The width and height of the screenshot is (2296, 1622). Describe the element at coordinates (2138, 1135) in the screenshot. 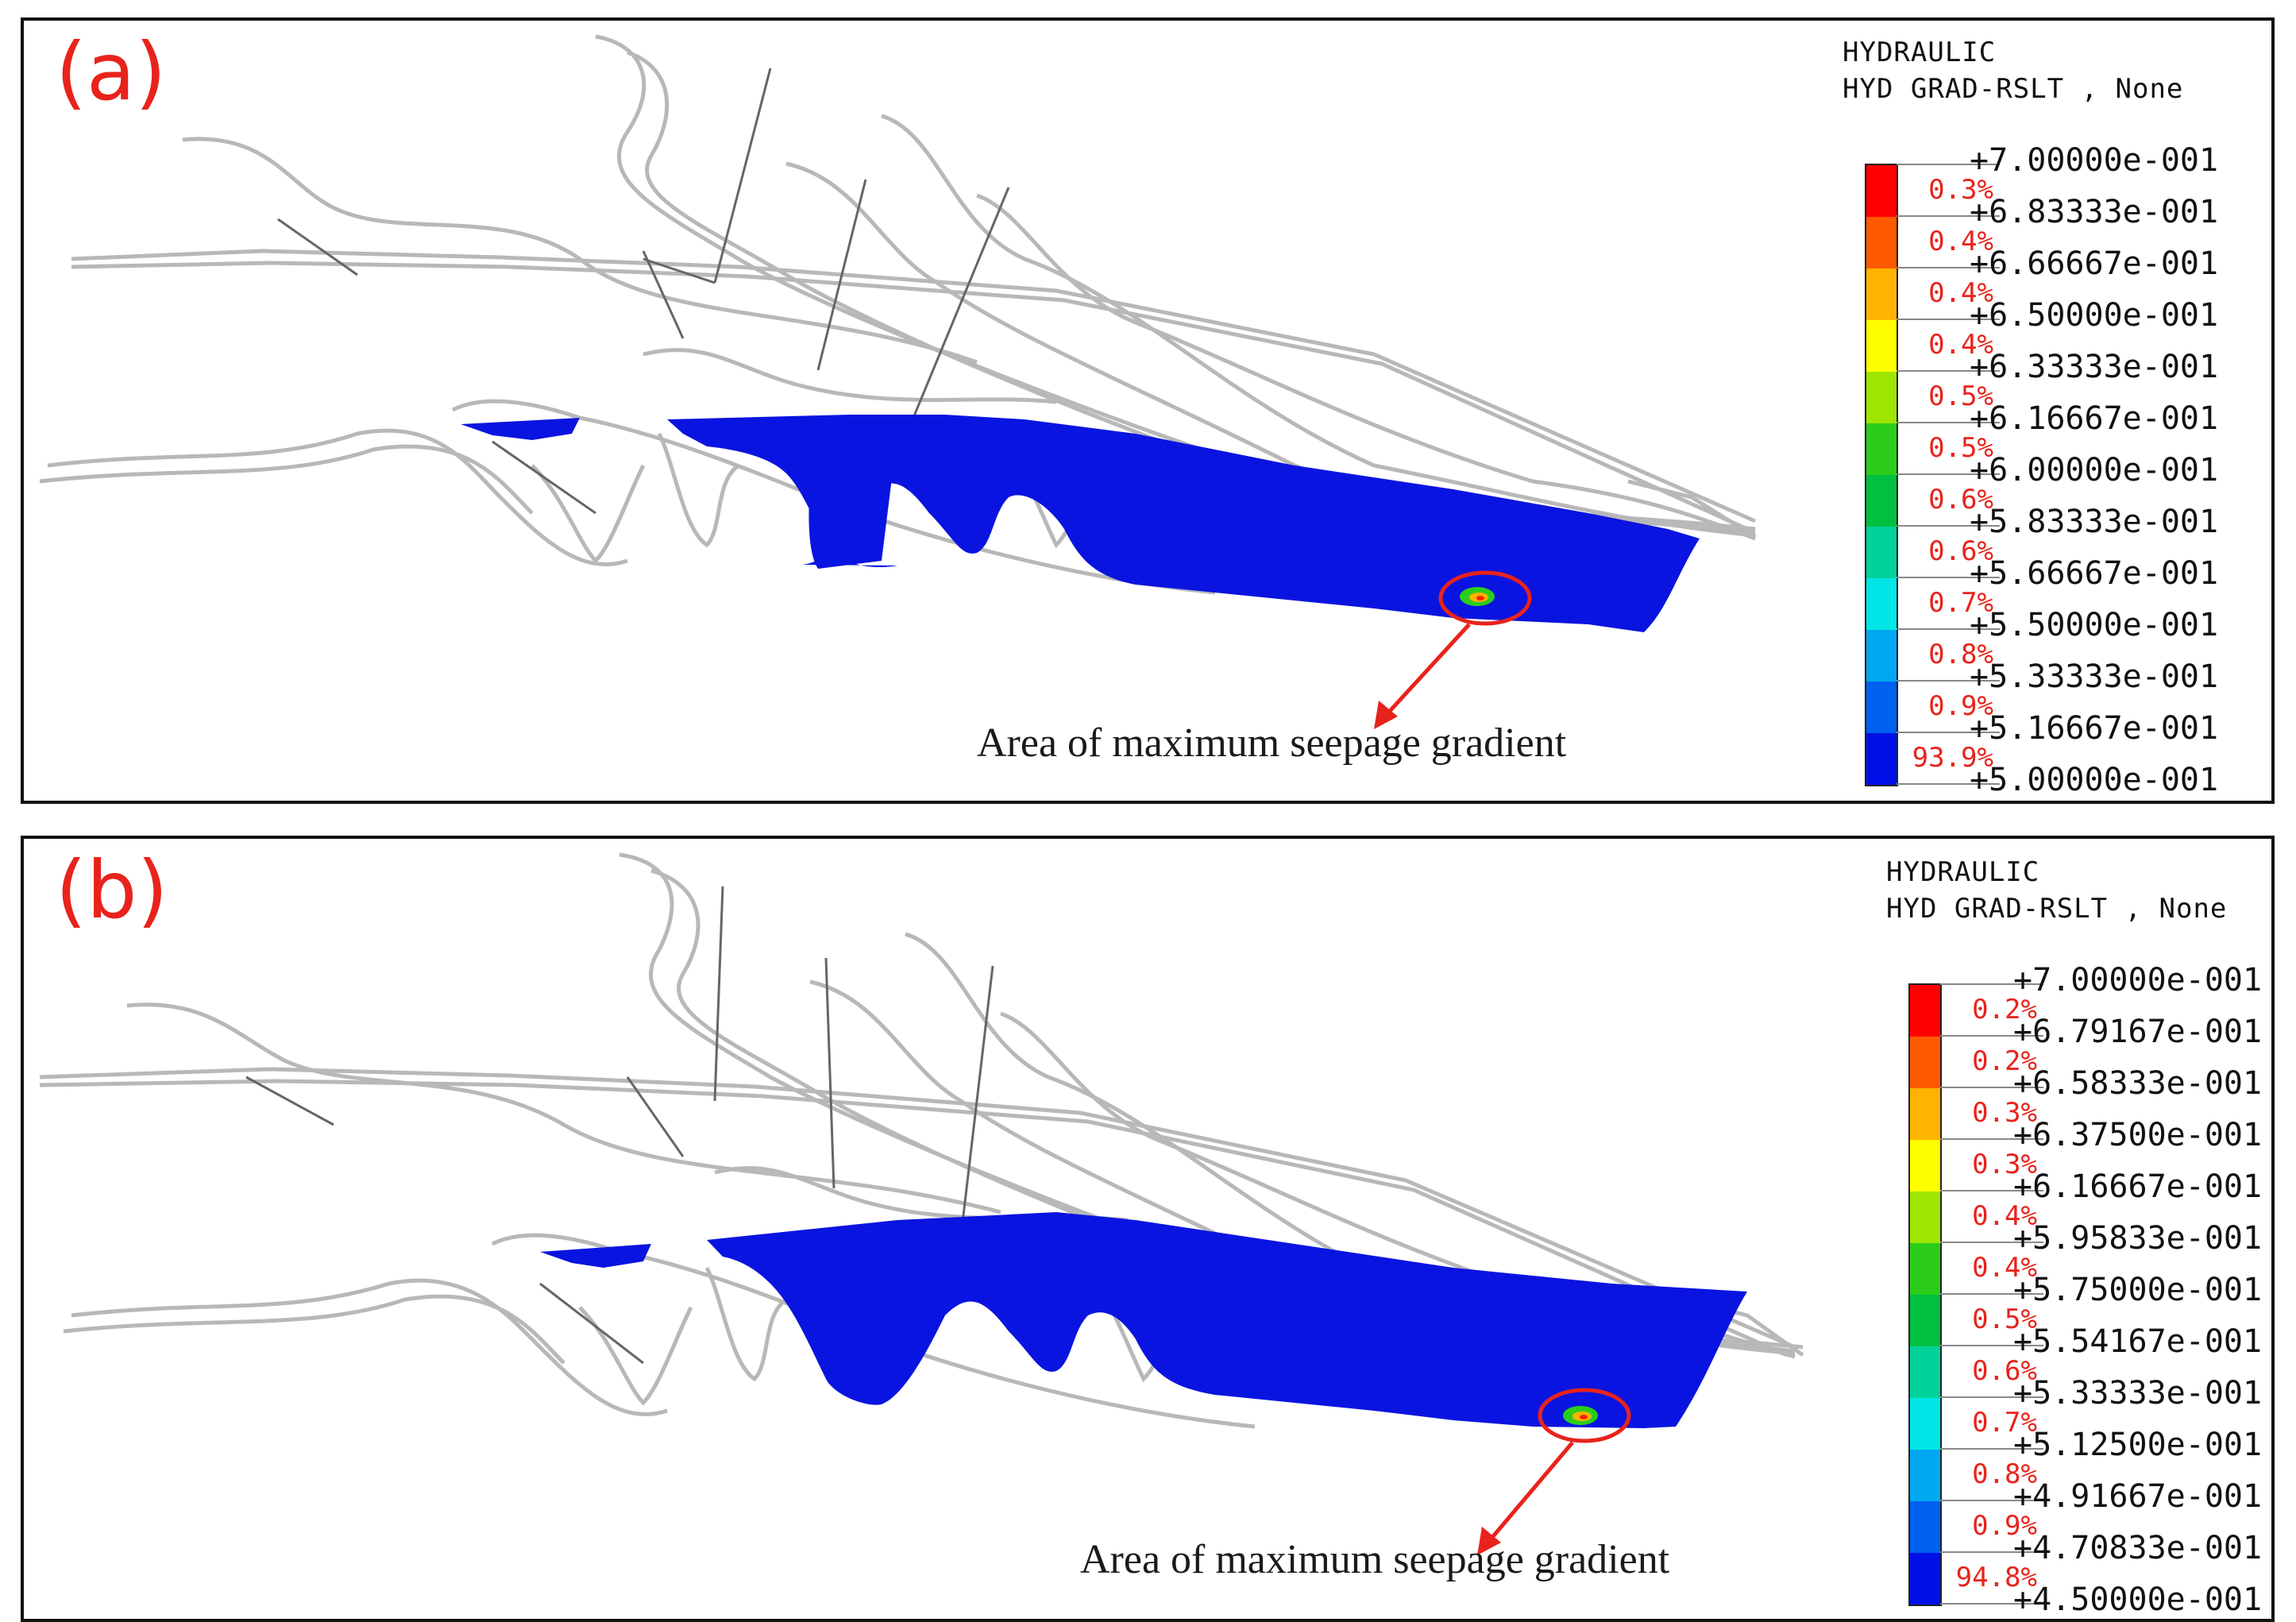

I see `tick-value: +6.37500e-001` at that location.